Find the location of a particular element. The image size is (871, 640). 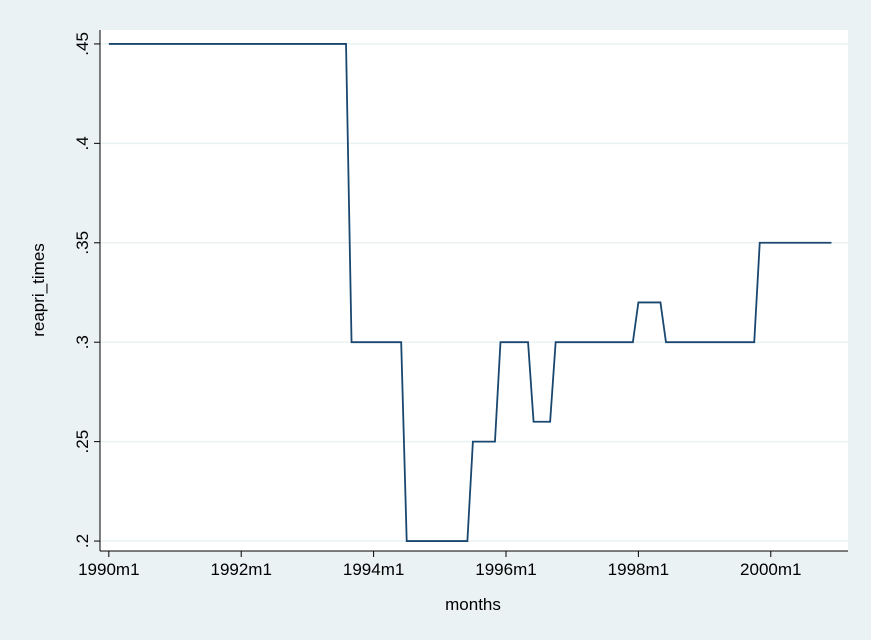

x-tick-label: 1992m1 is located at coordinates (240, 569).